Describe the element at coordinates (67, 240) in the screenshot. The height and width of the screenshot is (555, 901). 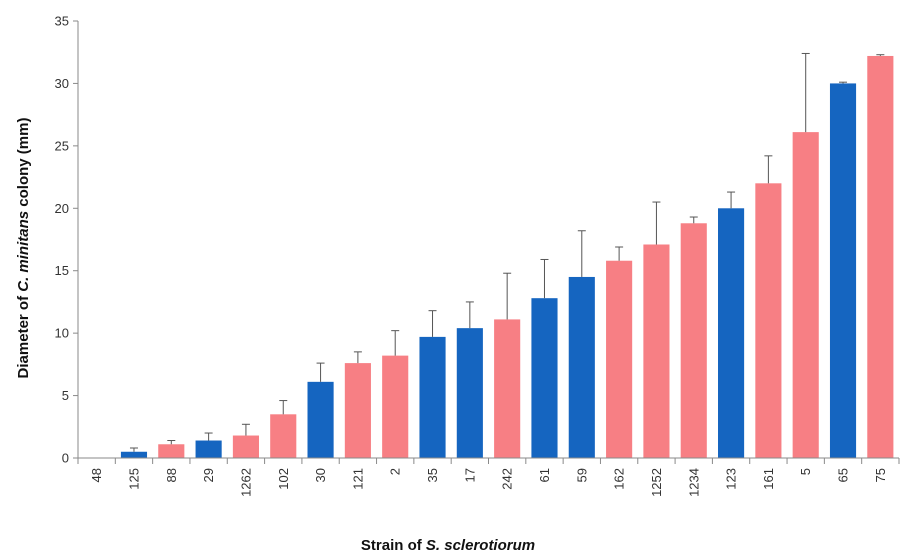
I see `y-axis: 0 5 10 15 20 25 30 35` at that location.